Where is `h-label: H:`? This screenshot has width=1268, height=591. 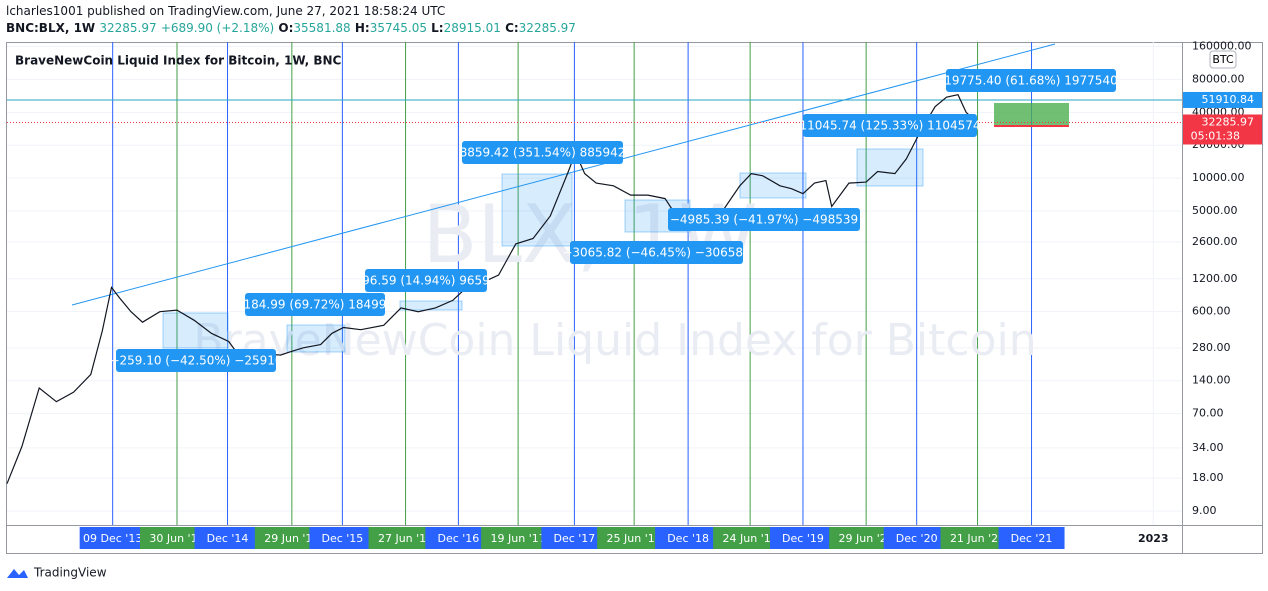 h-label: H: is located at coordinates (362, 28).